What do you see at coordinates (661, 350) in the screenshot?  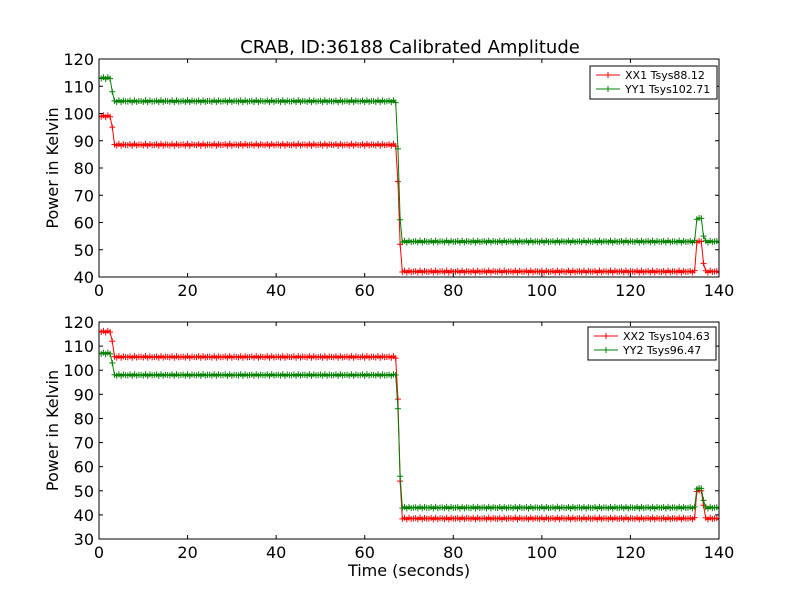 I see `legend-label: YY2 Tsys96.47` at bounding box center [661, 350].